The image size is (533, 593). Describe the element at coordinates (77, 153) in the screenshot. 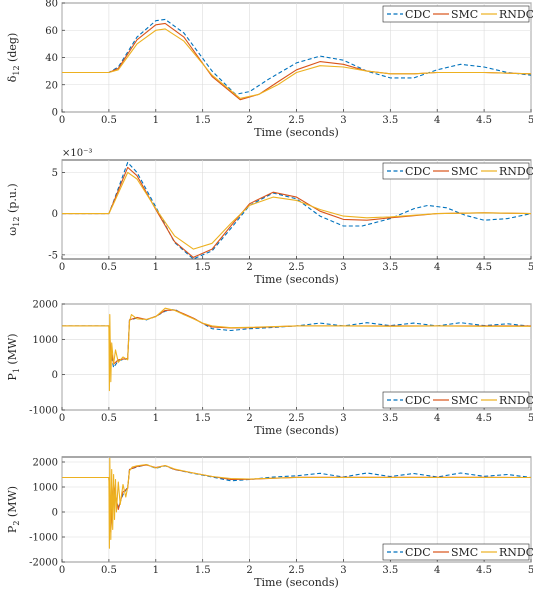

I see `y-exponent-label: ×10⁻³` at that location.